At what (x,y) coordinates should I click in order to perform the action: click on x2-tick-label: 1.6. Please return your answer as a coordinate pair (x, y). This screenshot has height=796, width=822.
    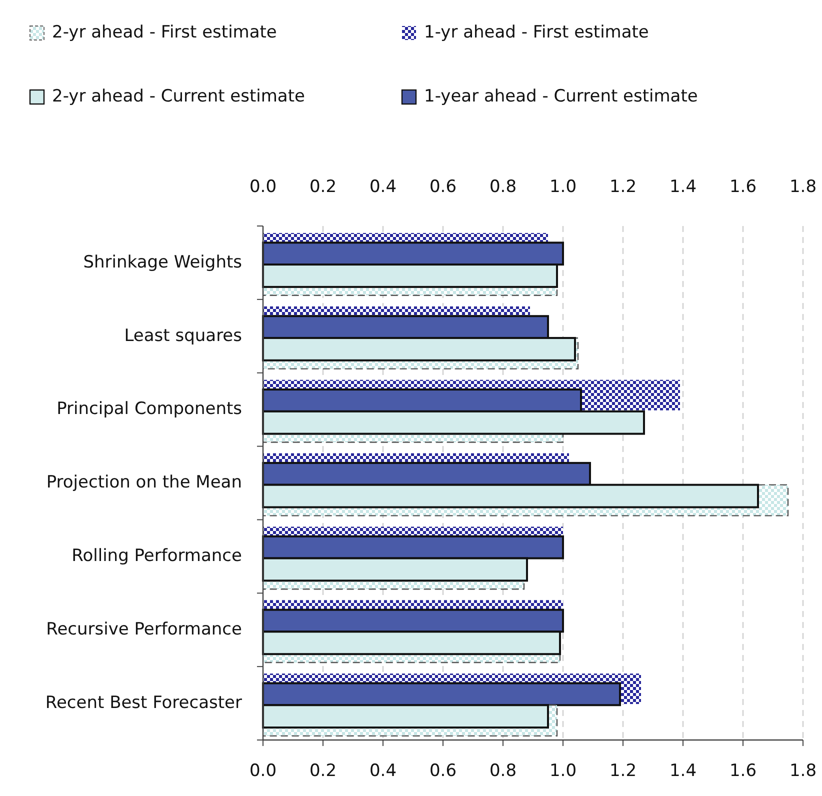
    Looking at the image, I should click on (743, 187).